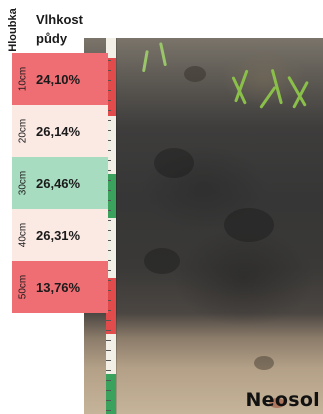 This screenshot has width=323, height=414. What do you see at coordinates (66, 29) in the screenshot?
I see `moisture-header: Vlhkost půdy` at bounding box center [66, 29].